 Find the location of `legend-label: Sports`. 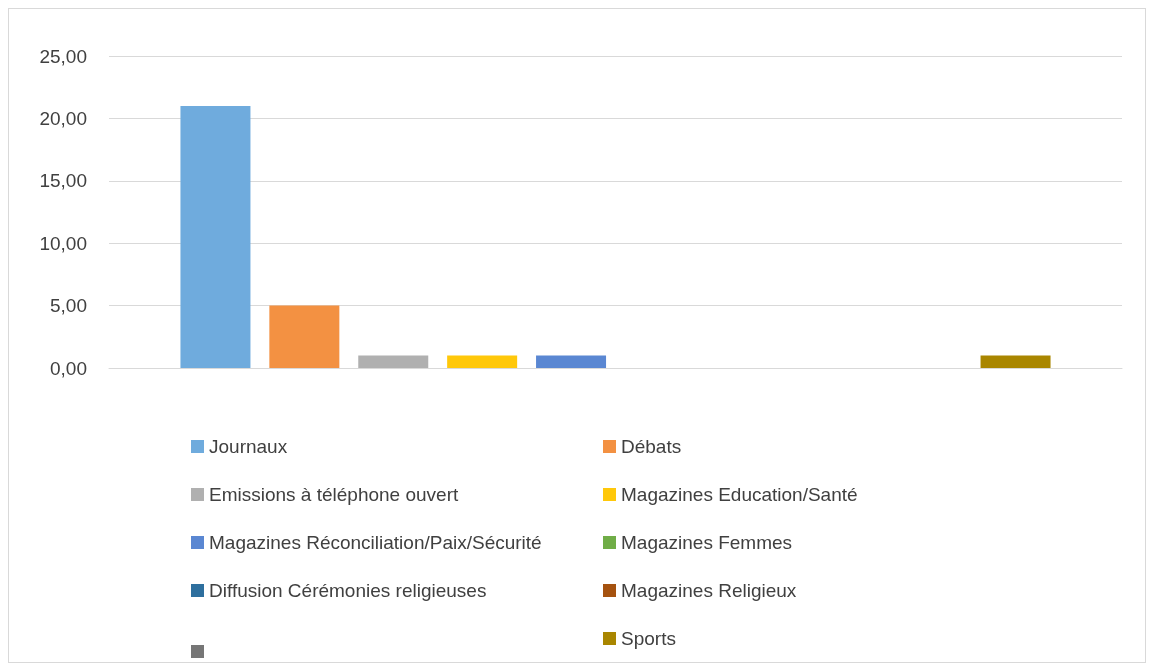

legend-label: Sports is located at coordinates (648, 638).